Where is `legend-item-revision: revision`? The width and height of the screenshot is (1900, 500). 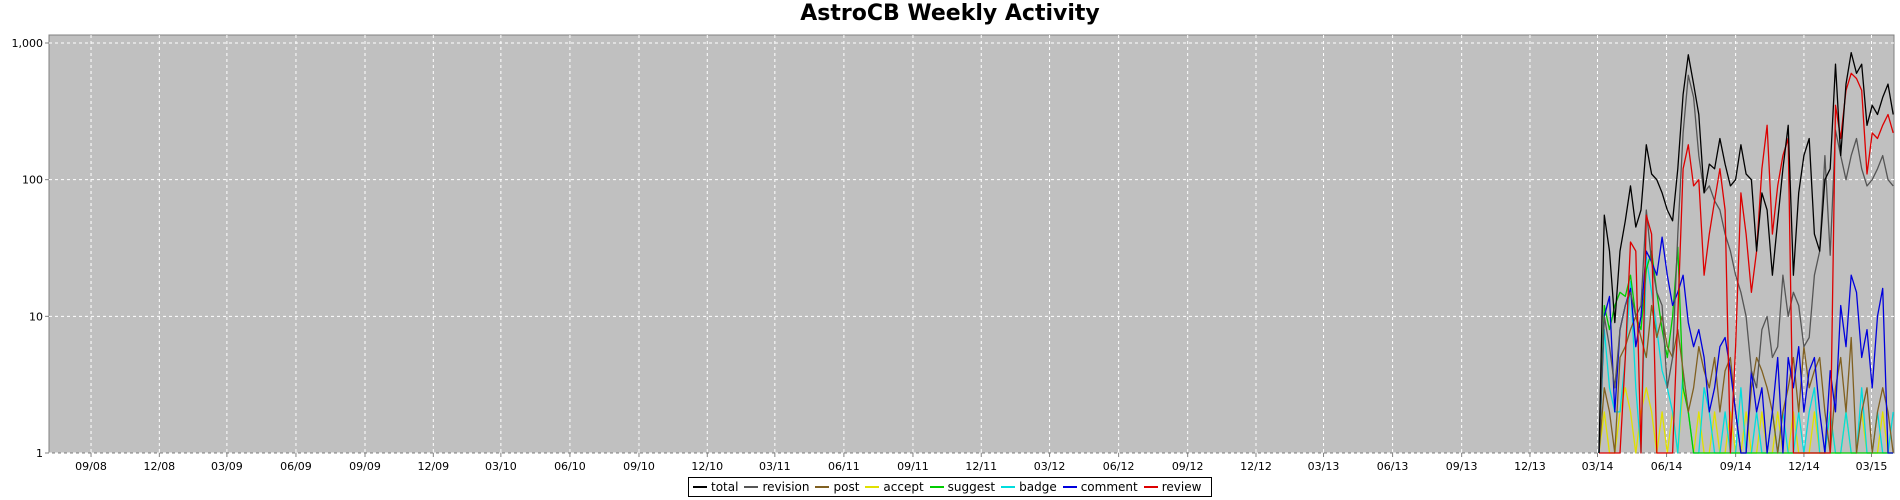 legend-item-revision: revision is located at coordinates (776, 487).